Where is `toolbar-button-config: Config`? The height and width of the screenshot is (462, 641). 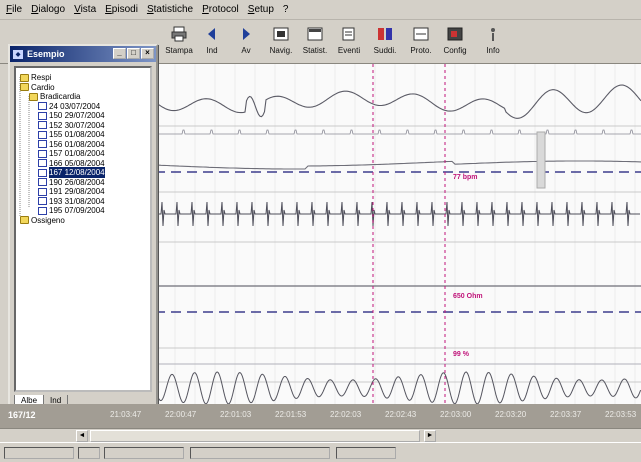 toolbar-button-config: Config is located at coordinates (455, 42).